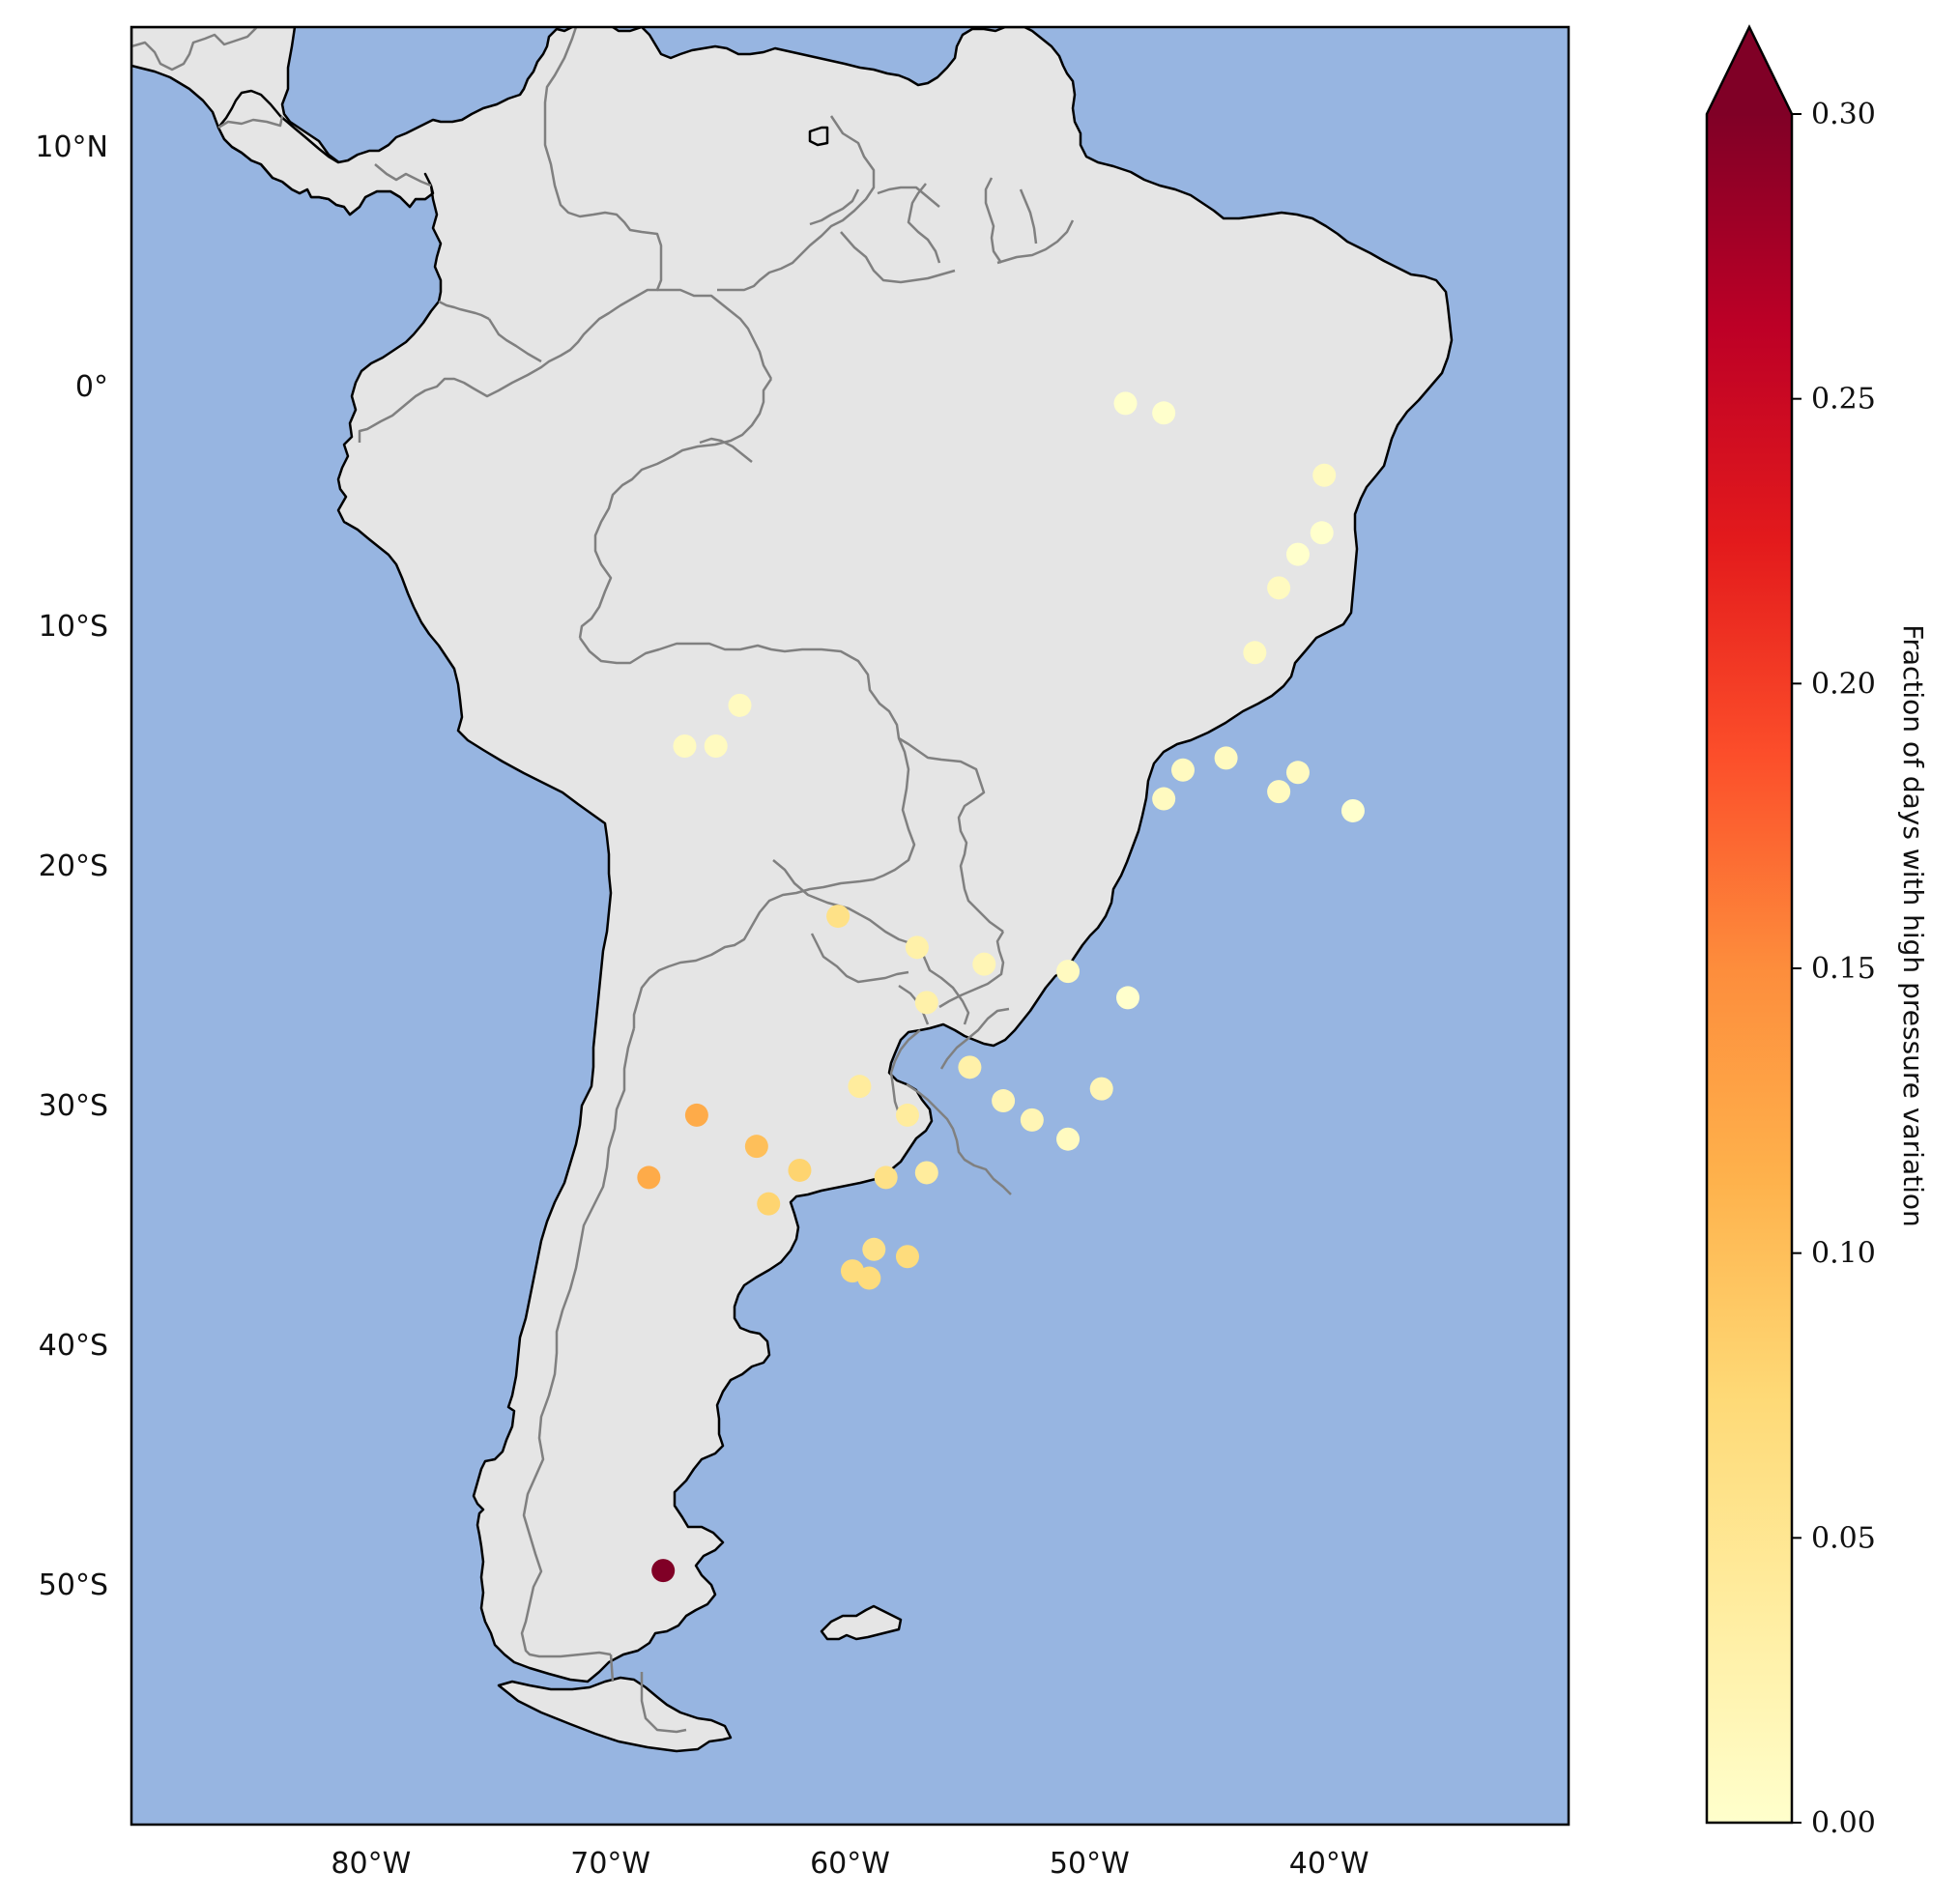 Image resolution: width=1960 pixels, height=1899 pixels. I want to click on lon-tick-label: 80°W, so click(371, 1864).